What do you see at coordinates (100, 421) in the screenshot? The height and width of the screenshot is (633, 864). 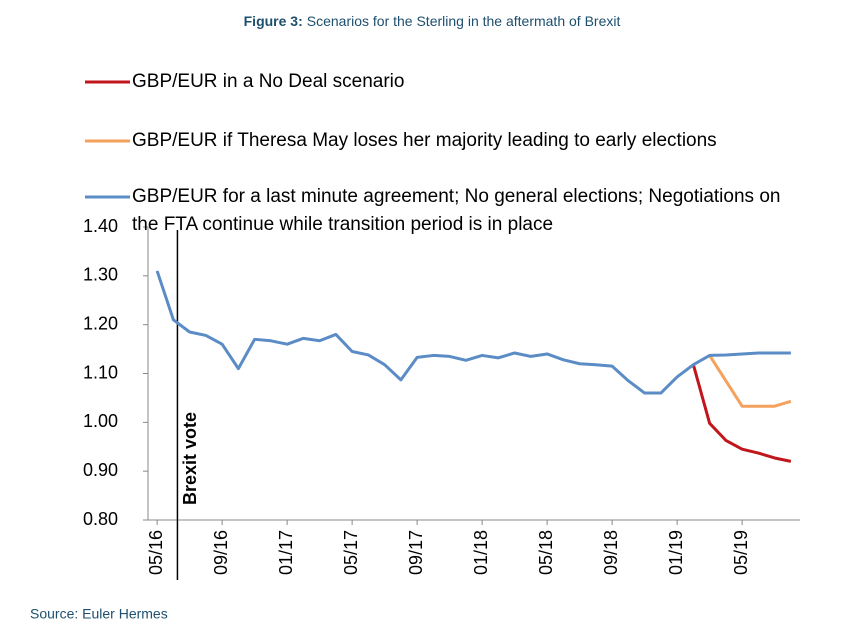 I see `y-tick-label: 1.00` at bounding box center [100, 421].